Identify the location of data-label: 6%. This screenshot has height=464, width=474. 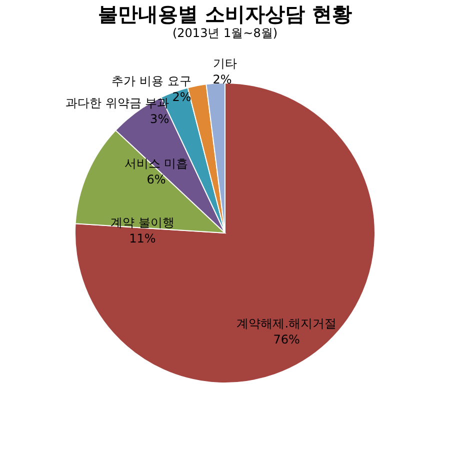
(156, 179).